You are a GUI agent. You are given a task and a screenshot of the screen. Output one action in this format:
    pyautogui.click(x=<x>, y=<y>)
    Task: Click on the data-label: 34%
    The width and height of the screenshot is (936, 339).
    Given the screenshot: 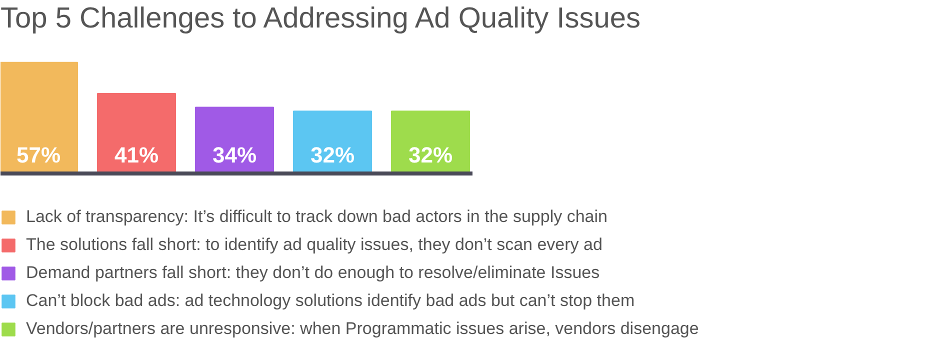 What is the action you would take?
    pyautogui.click(x=234, y=155)
    